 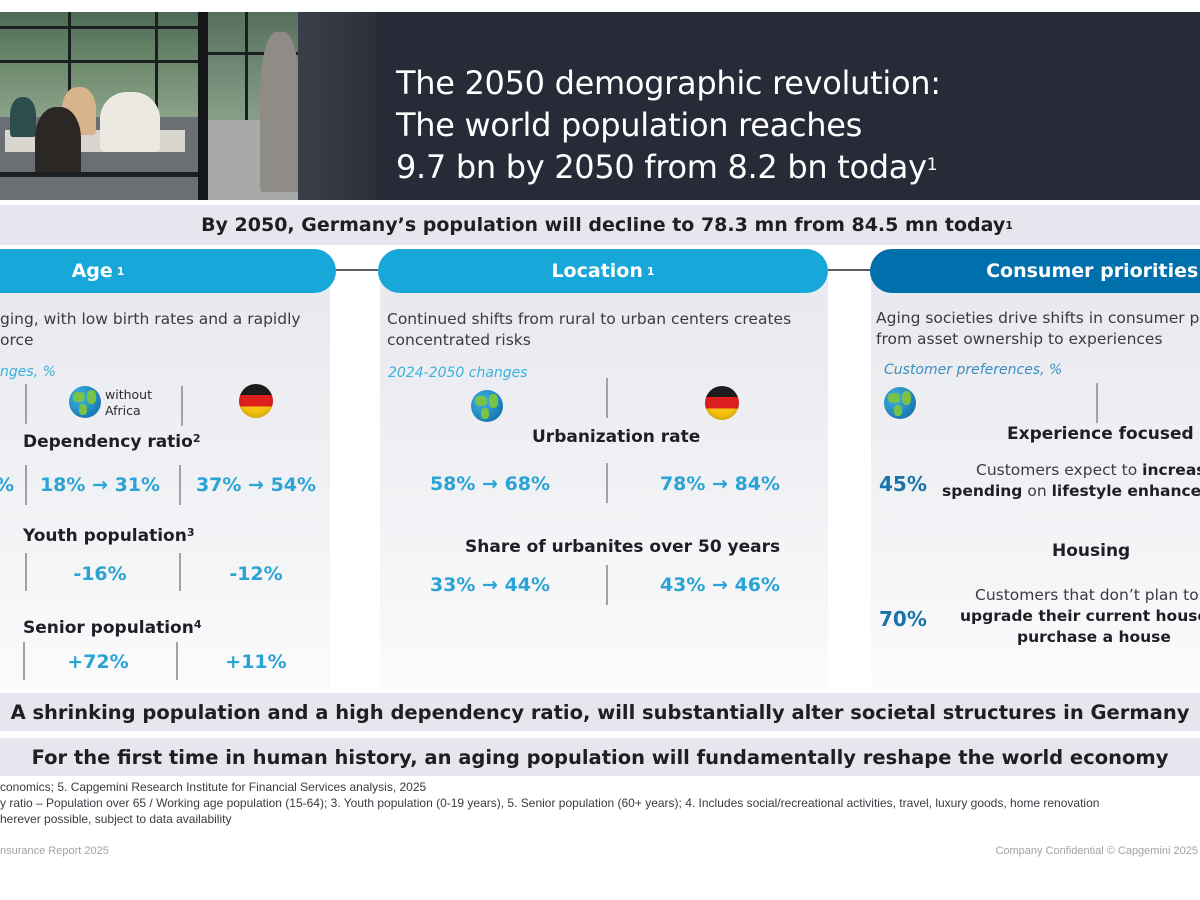 What do you see at coordinates (165, 483) in the screenshot?
I see `age-column` at bounding box center [165, 483].